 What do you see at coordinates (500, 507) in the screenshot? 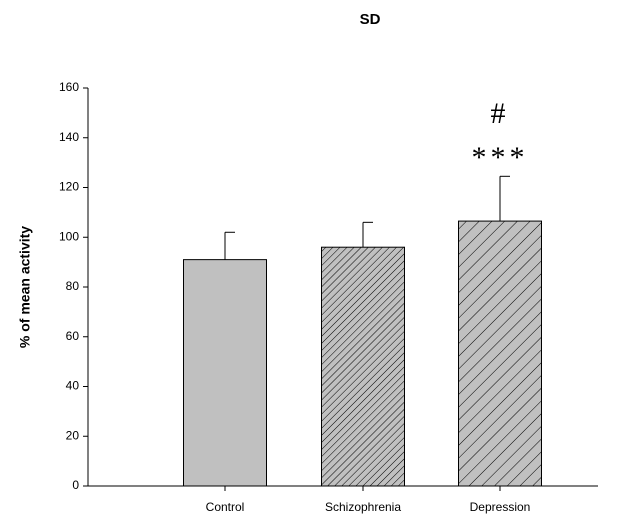
I see `x-tick-label: Depression` at bounding box center [500, 507].